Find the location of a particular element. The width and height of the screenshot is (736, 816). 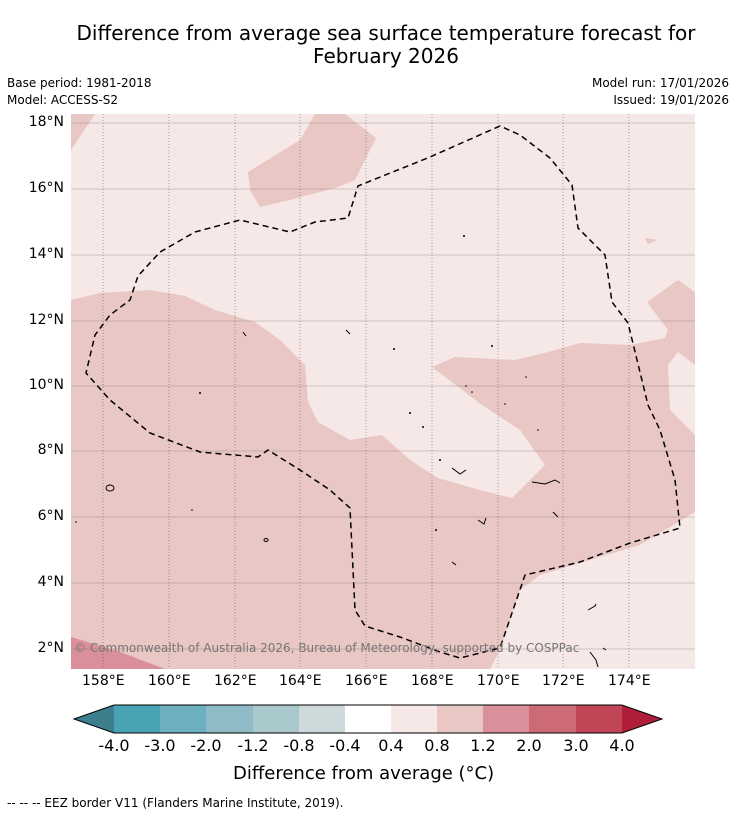

colorbar-label: -1.2 is located at coordinates (253, 745).